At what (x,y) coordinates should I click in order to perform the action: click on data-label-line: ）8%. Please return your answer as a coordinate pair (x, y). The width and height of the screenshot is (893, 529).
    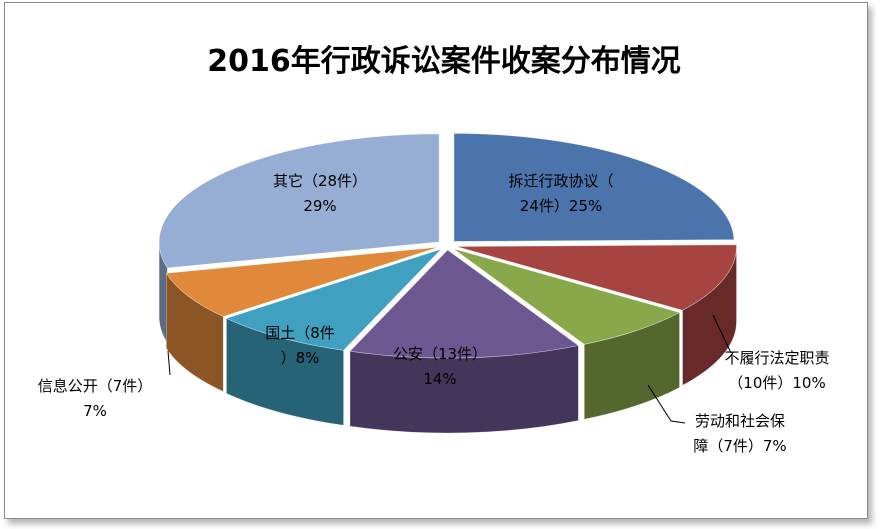
    Looking at the image, I should click on (300, 358).